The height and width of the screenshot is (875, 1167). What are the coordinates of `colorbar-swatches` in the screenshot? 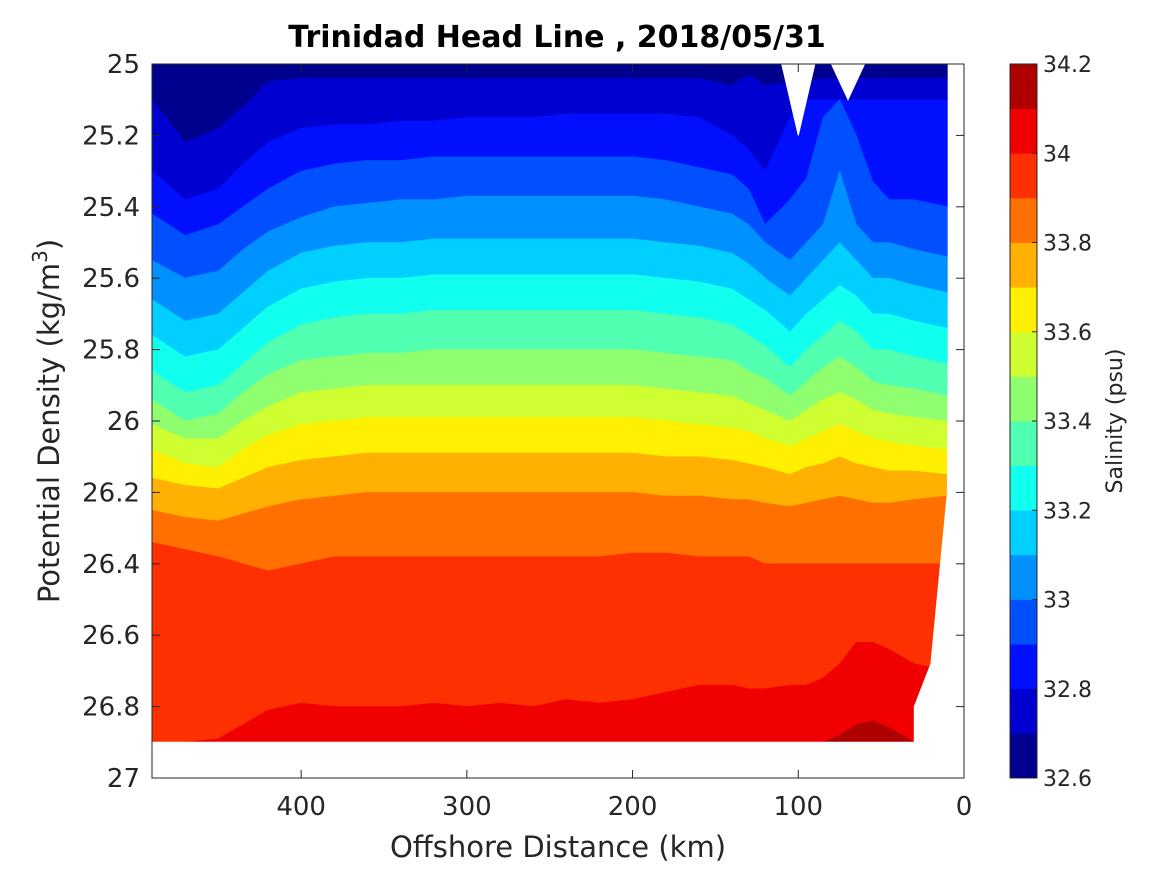 It's located at (1023, 421).